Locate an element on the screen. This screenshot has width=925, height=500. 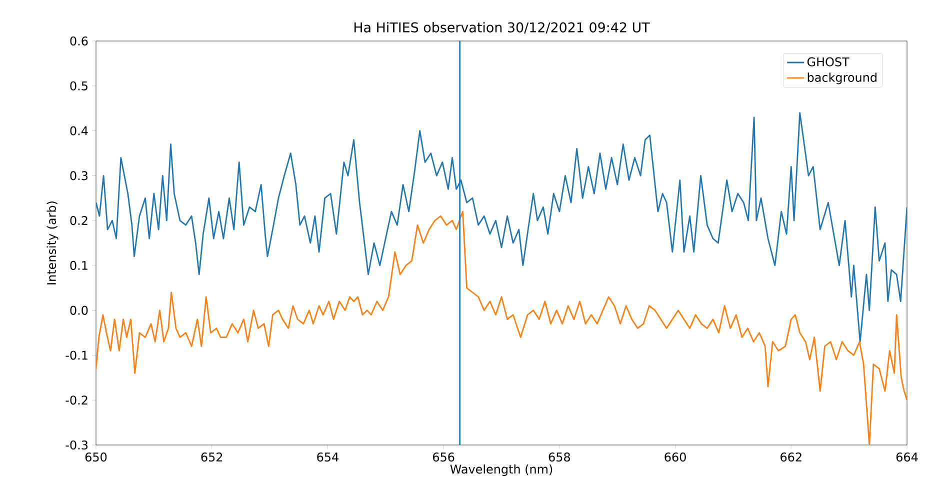
x-tick-label: 662 is located at coordinates (791, 457).